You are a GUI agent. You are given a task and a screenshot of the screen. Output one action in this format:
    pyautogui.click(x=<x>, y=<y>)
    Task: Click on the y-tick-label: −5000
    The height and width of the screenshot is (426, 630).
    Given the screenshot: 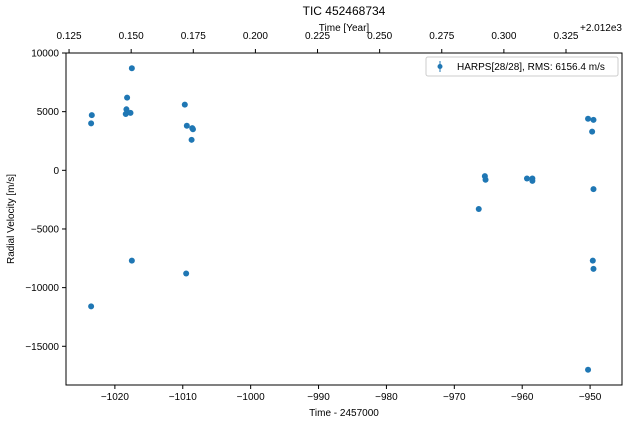 What is the action you would take?
    pyautogui.click(x=45, y=229)
    